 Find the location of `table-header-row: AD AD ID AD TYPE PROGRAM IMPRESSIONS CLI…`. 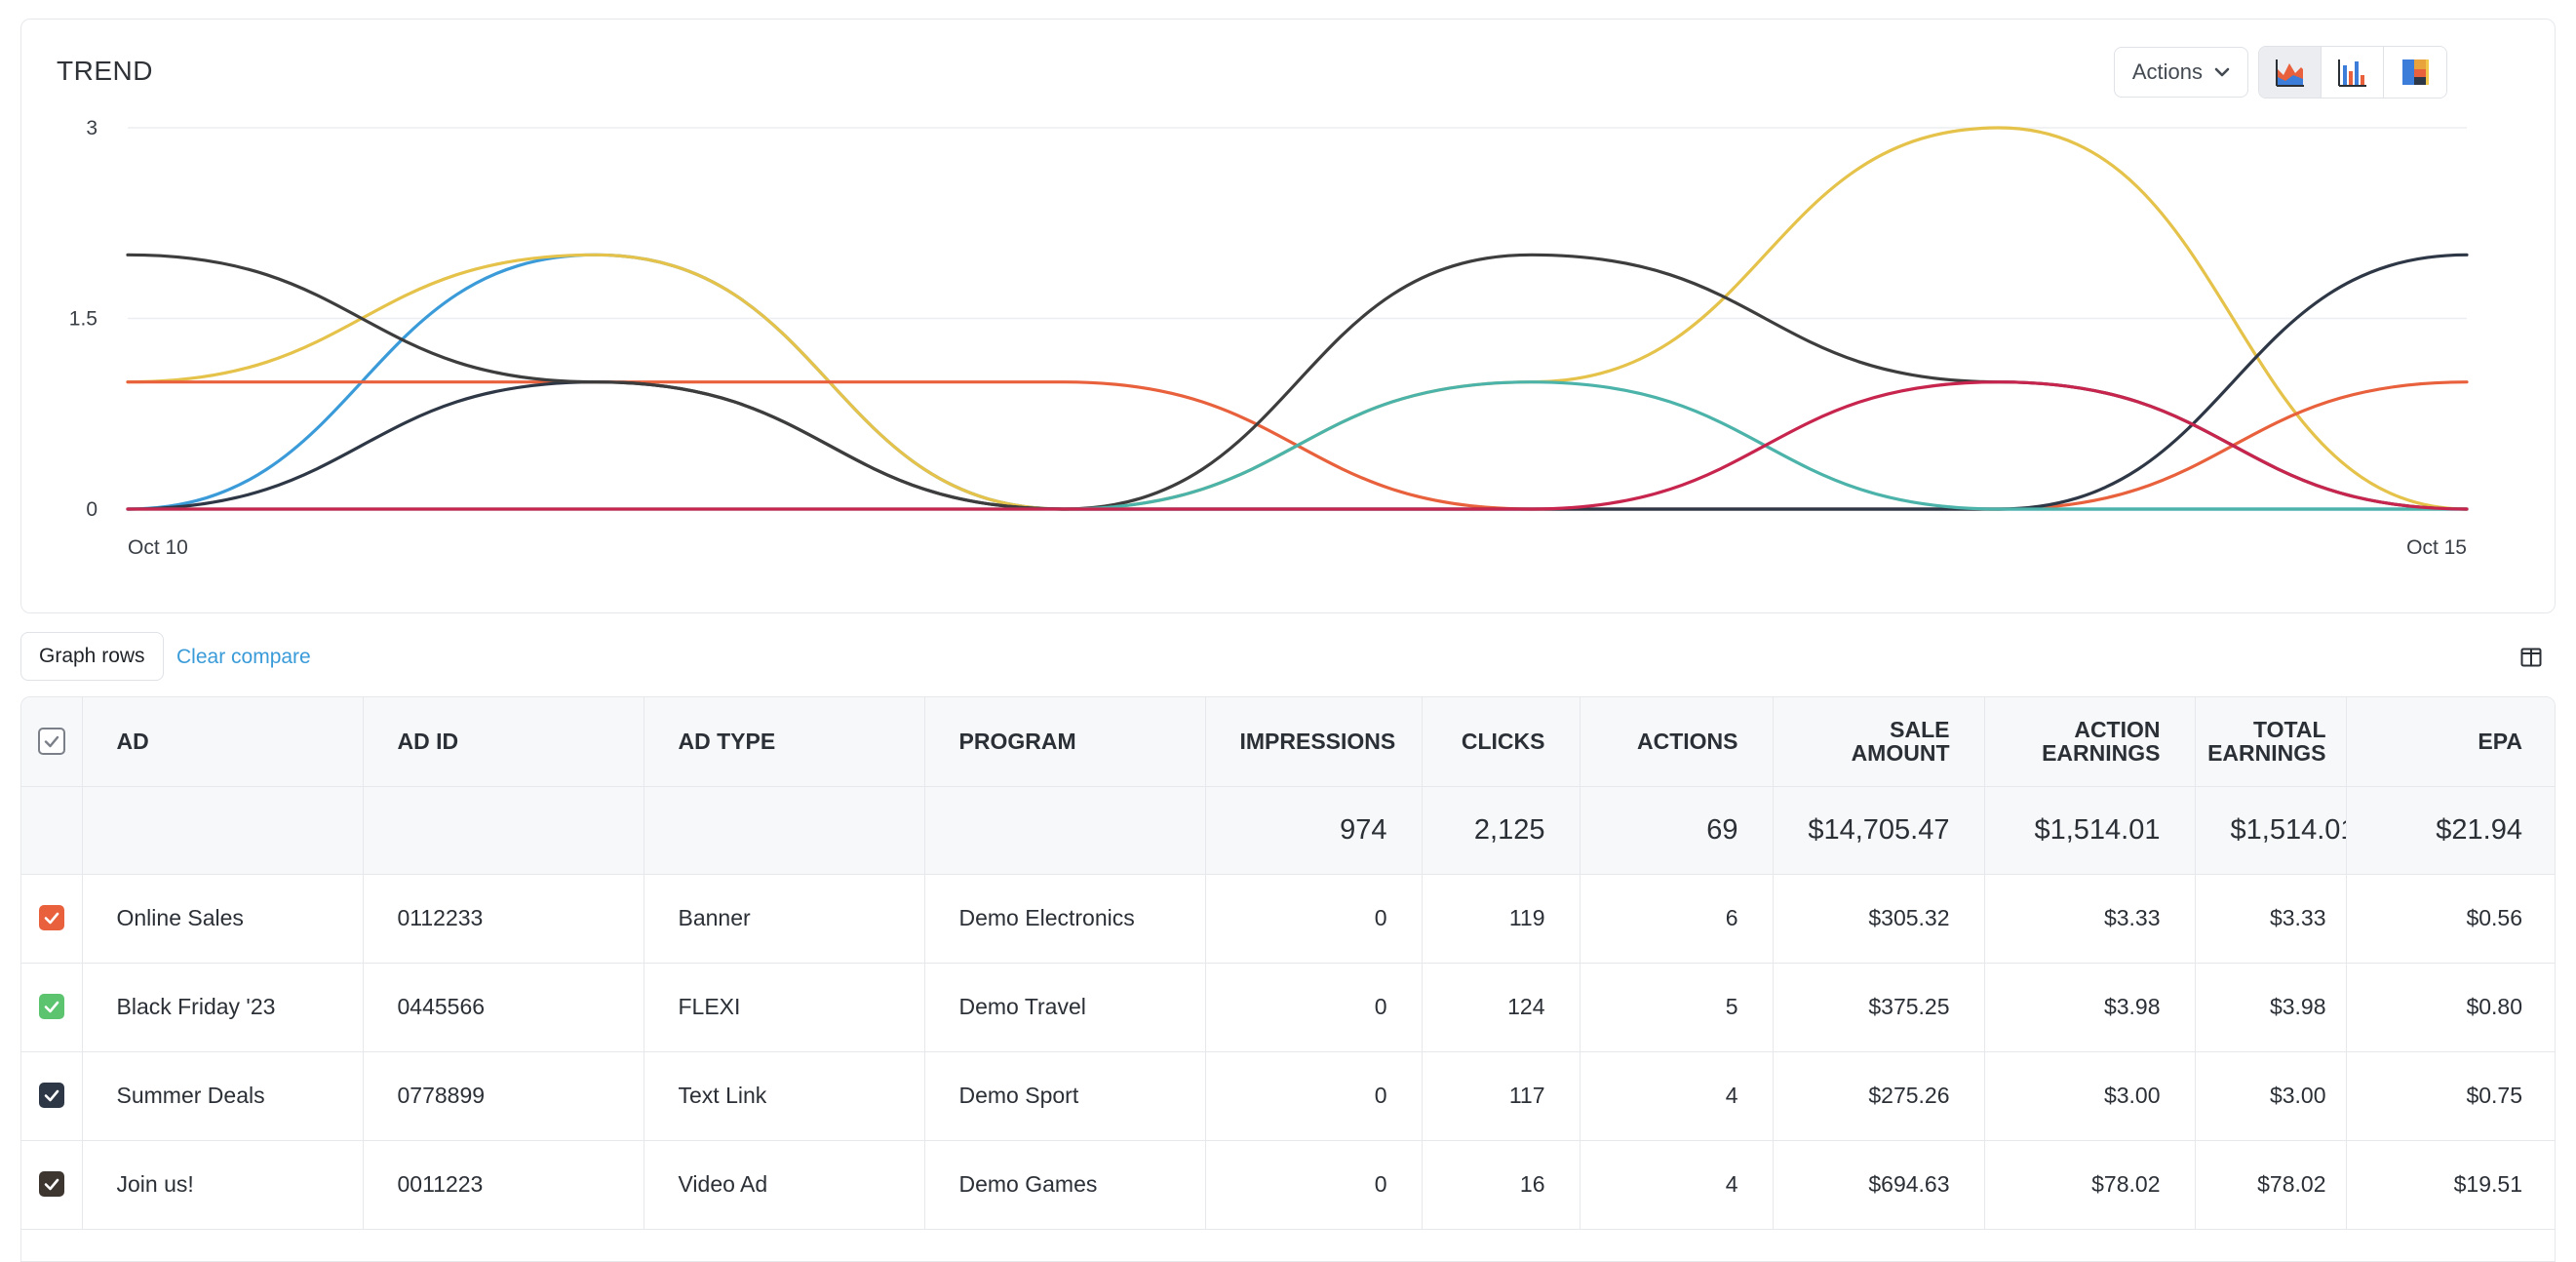

table-header-row: AD AD ID AD TYPE PROGRAM IMPRESSIONS CLI… is located at coordinates (1288, 742).